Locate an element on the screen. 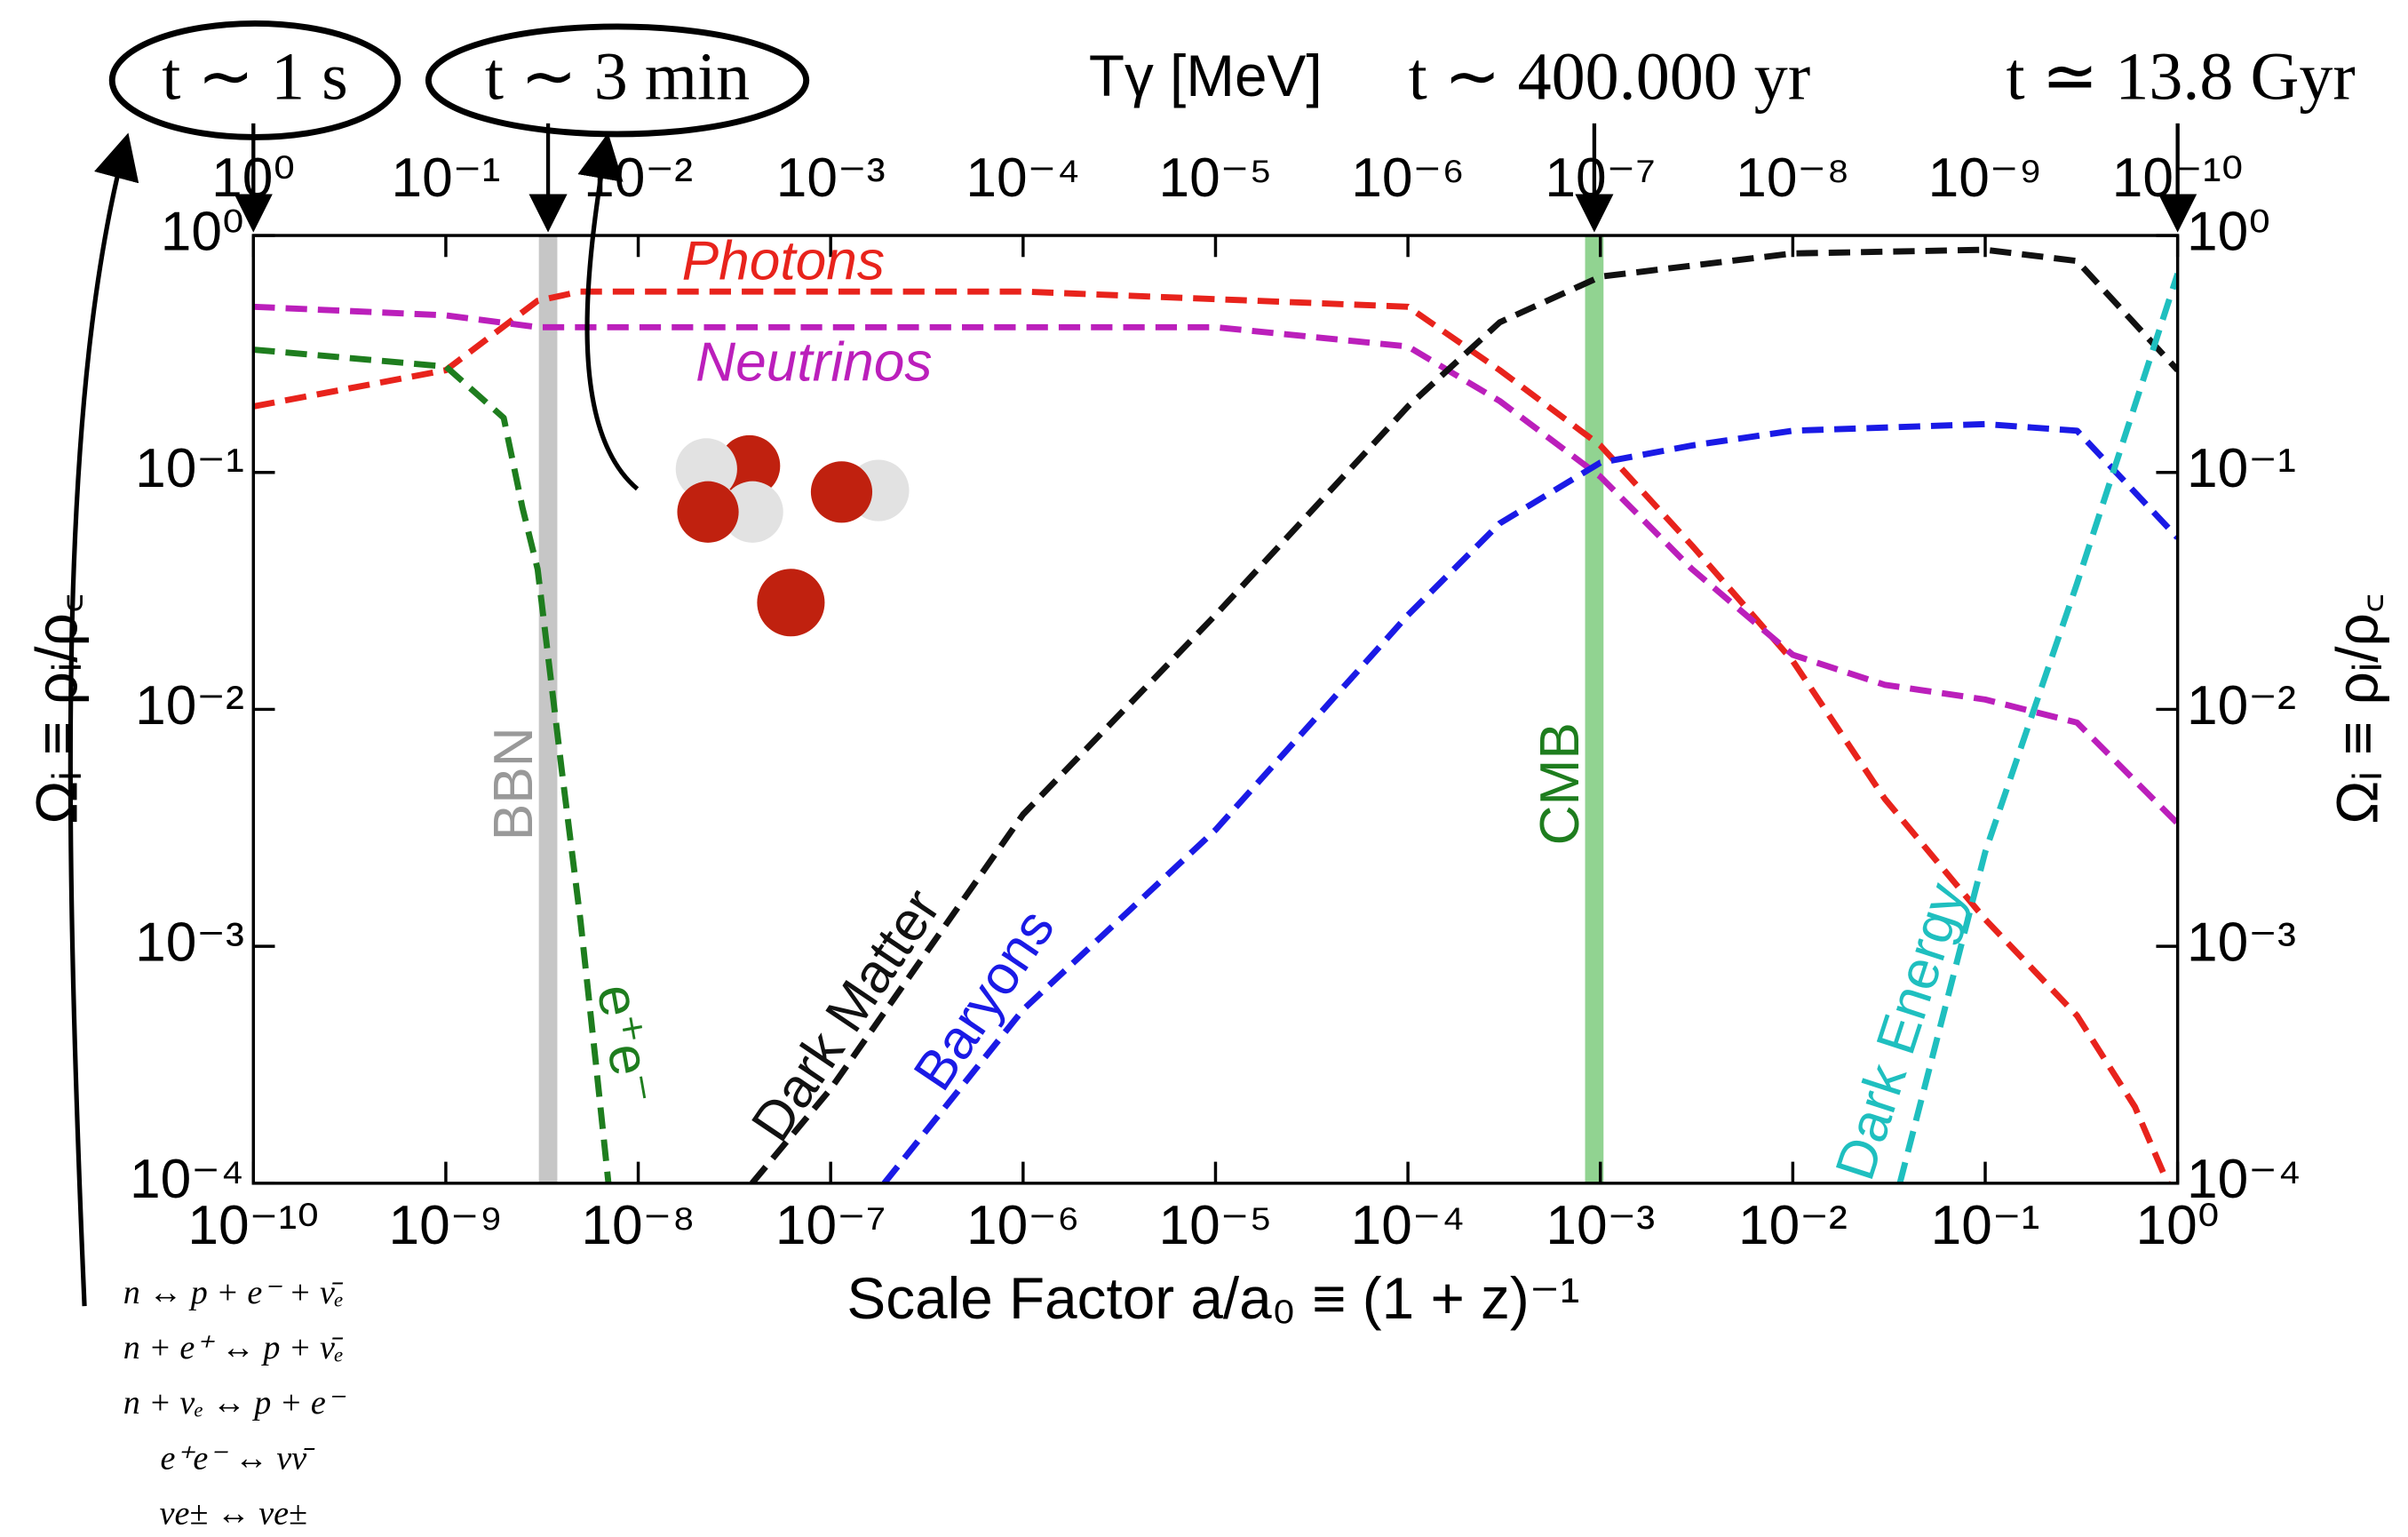 Image resolution: width=2408 pixels, height=1537 pixels. x2-tick-label: 10⁻³ is located at coordinates (831, 178).